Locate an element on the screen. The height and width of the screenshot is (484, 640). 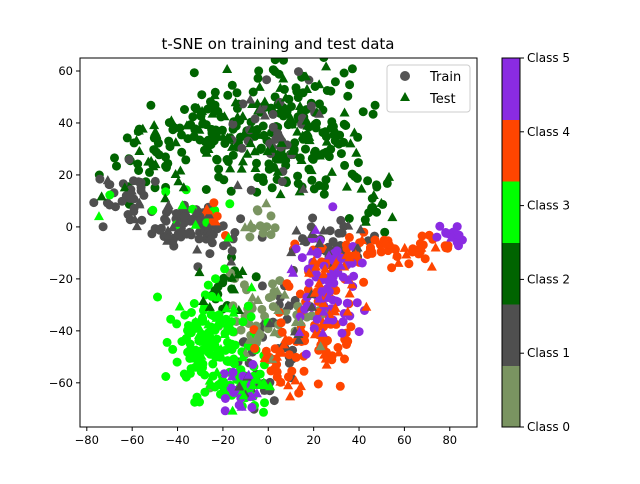
x-tick-label: −20 is located at coordinates (223, 440).